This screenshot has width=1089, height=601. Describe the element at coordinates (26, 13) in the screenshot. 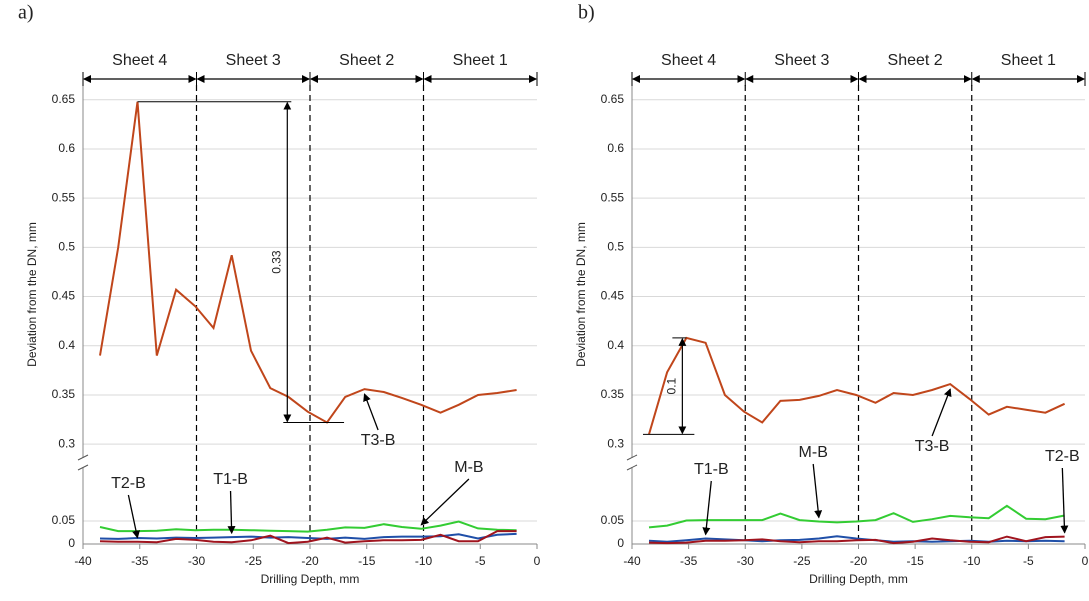

I see `panel-label: a)` at that location.